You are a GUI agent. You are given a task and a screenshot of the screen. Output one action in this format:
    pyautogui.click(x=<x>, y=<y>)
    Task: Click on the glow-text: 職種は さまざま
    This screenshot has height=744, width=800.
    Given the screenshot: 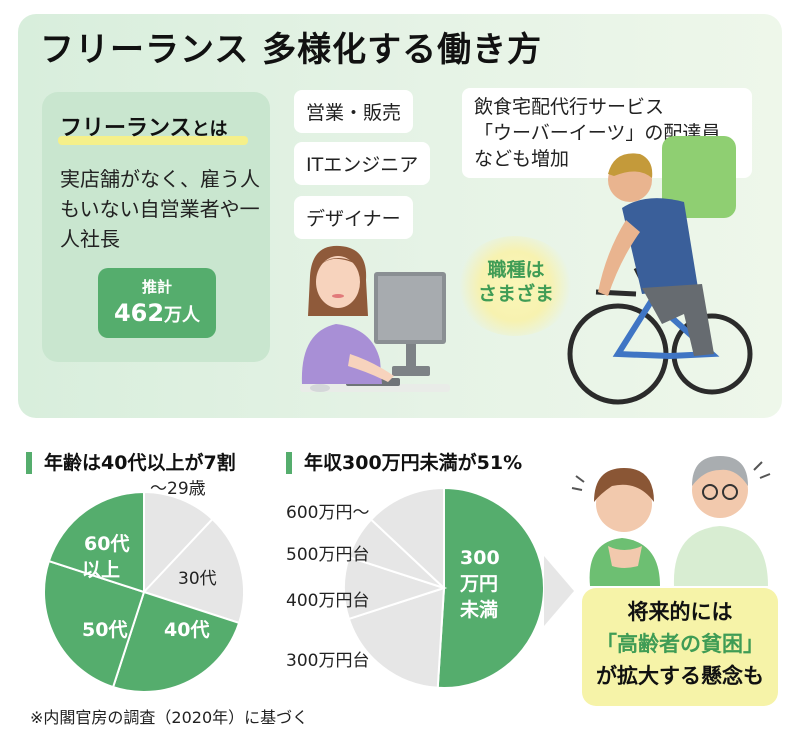 What is the action you would take?
    pyautogui.click(x=516, y=282)
    